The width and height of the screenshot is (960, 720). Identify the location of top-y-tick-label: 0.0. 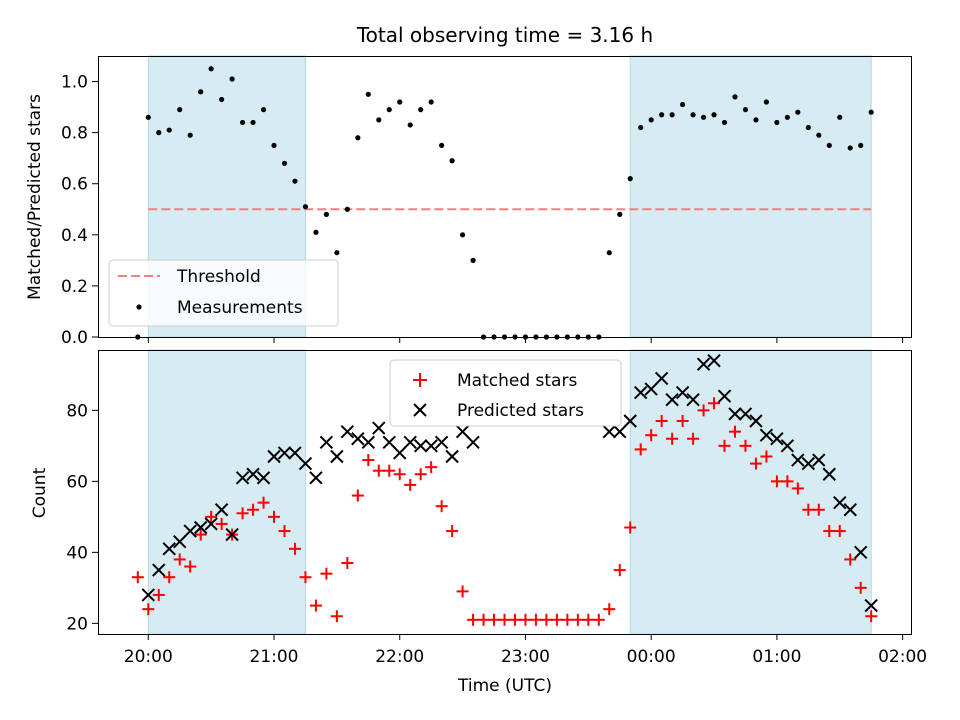
(74, 338).